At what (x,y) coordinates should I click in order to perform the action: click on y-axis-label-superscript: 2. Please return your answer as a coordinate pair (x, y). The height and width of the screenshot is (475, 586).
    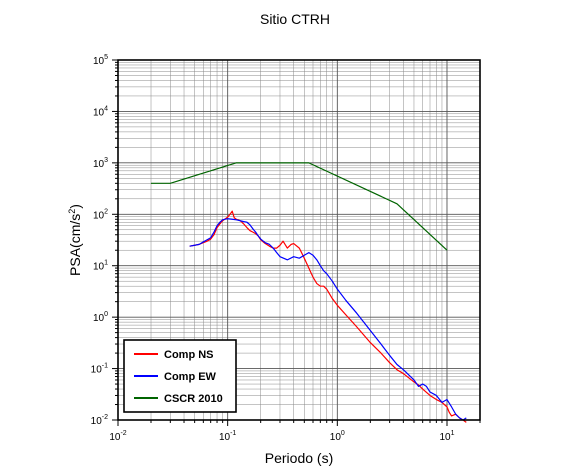
    Looking at the image, I should click on (72, 211).